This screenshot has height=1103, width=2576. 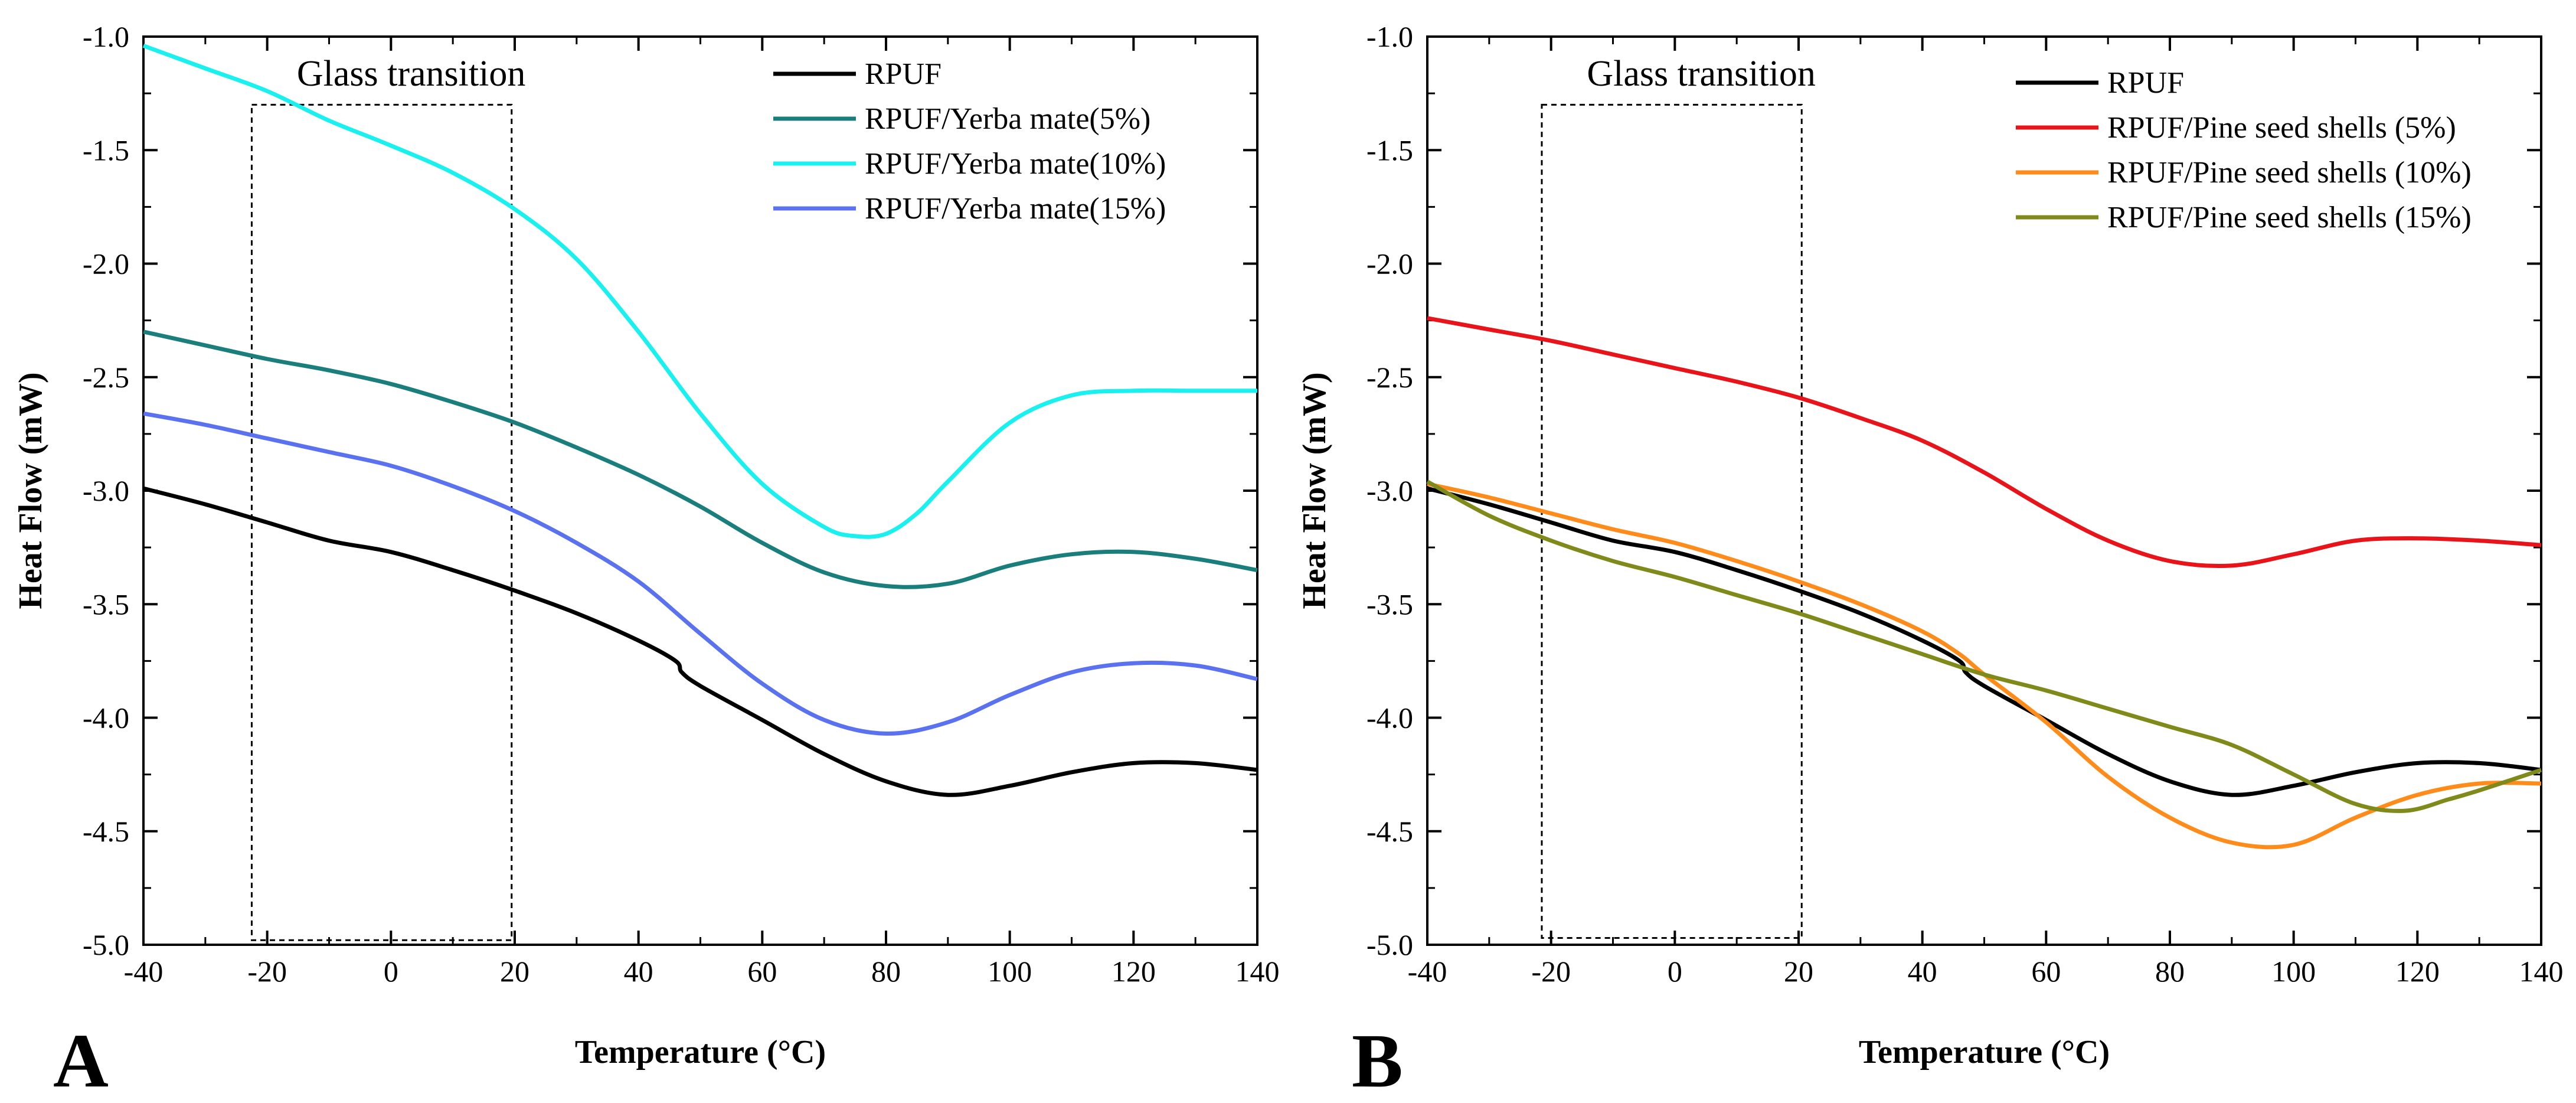 I want to click on legend-label: RPUF/Pine seed shells (10%), so click(x=2289, y=173).